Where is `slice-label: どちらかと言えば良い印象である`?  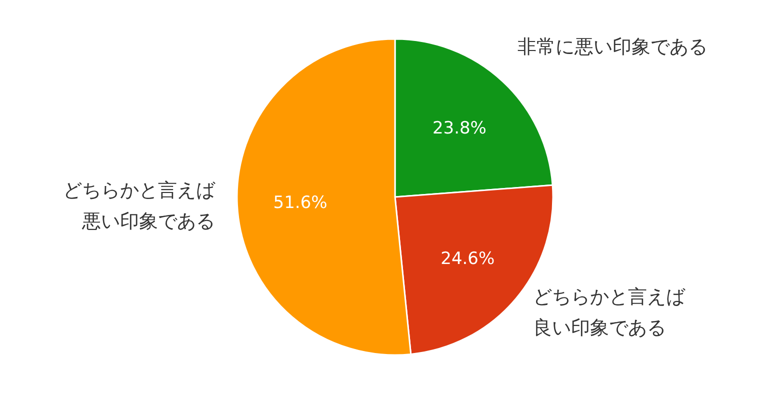 slice-label: どちらかと言えば良い印象である is located at coordinates (609, 313).